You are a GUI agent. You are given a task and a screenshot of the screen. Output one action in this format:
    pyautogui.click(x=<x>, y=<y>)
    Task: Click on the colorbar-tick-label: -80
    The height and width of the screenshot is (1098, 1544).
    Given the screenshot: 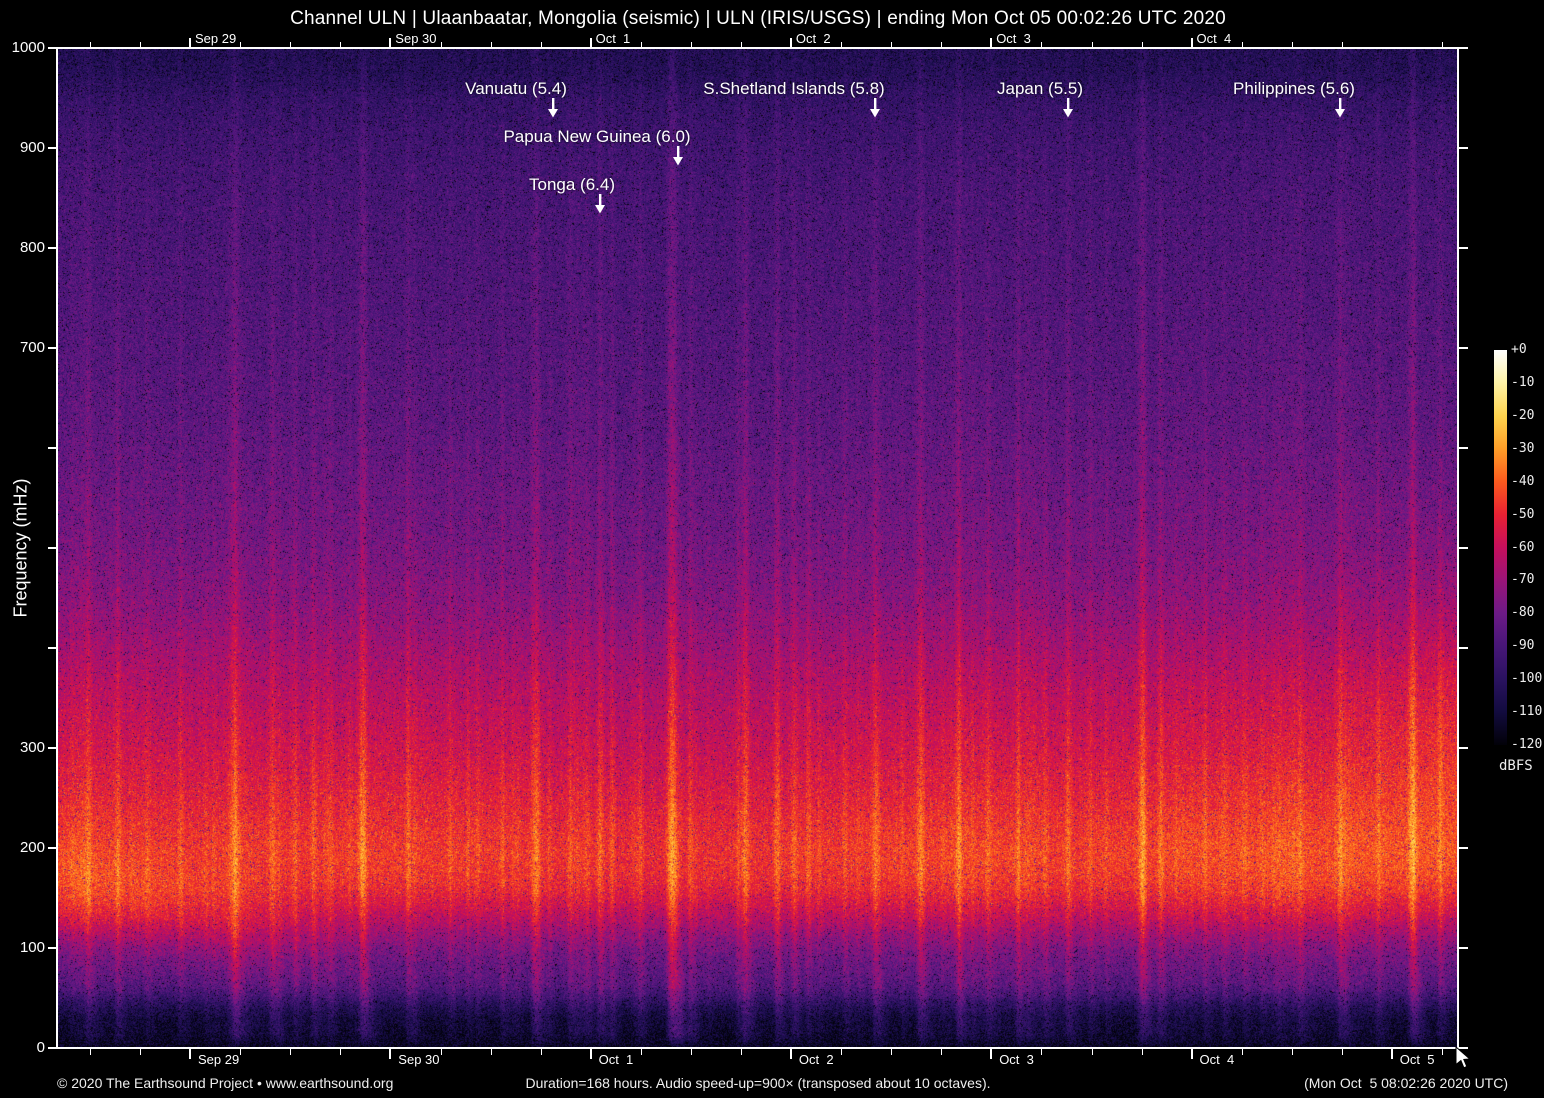 What is the action you would take?
    pyautogui.click(x=1523, y=613)
    